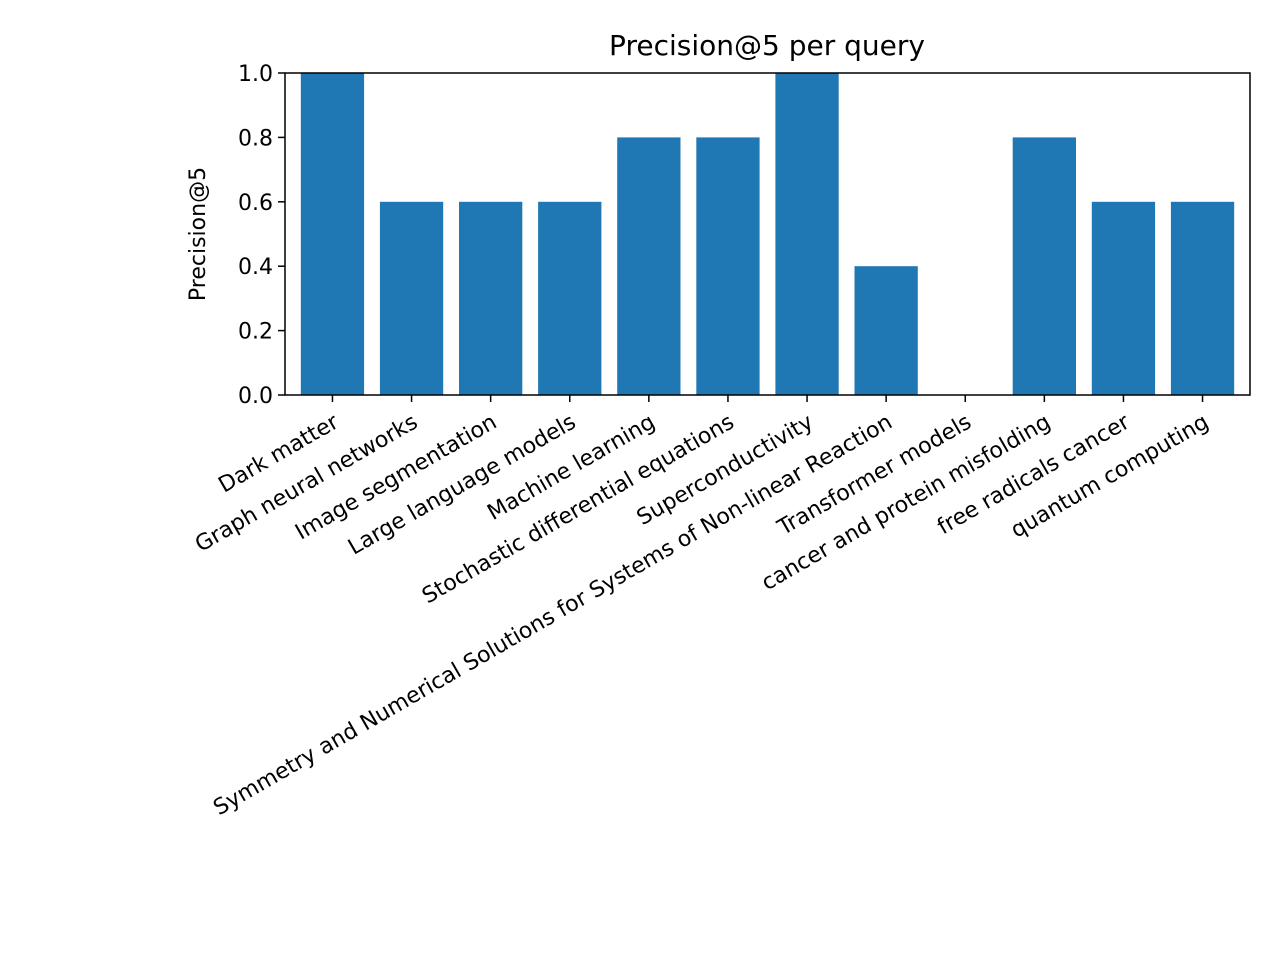 The height and width of the screenshot is (964, 1280). Describe the element at coordinates (255, 138) in the screenshot. I see `y-tick-label: 0.8` at that location.